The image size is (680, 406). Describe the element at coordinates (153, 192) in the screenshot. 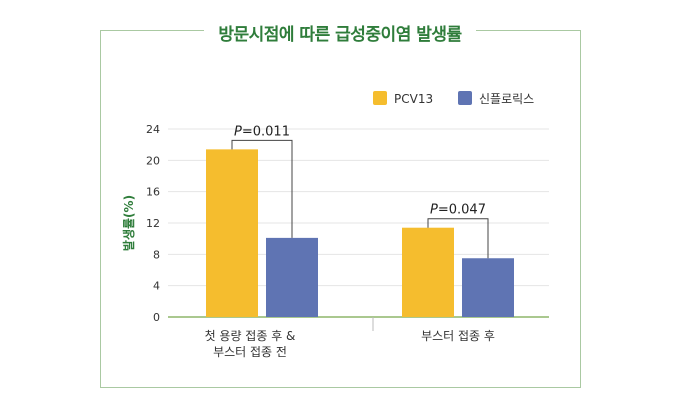

I see `y-tick-label: 16` at that location.